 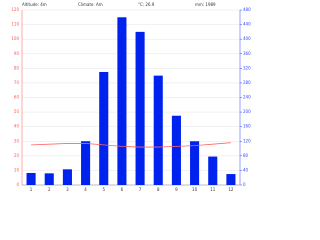 What do you see at coordinates (247, 38) in the screenshot?
I see `y2-tick-label: 400` at bounding box center [247, 38].